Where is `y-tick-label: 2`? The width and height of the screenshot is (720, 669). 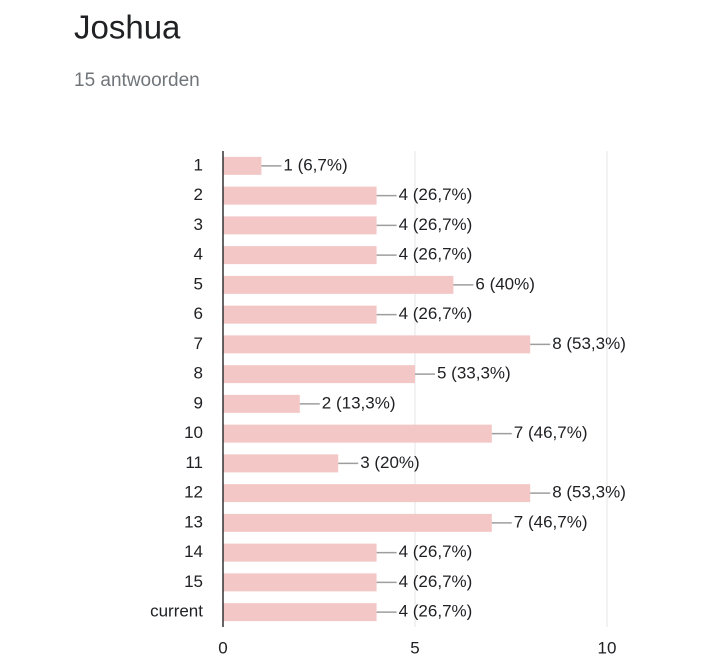 y-tick-label: 2 is located at coordinates (198, 194).